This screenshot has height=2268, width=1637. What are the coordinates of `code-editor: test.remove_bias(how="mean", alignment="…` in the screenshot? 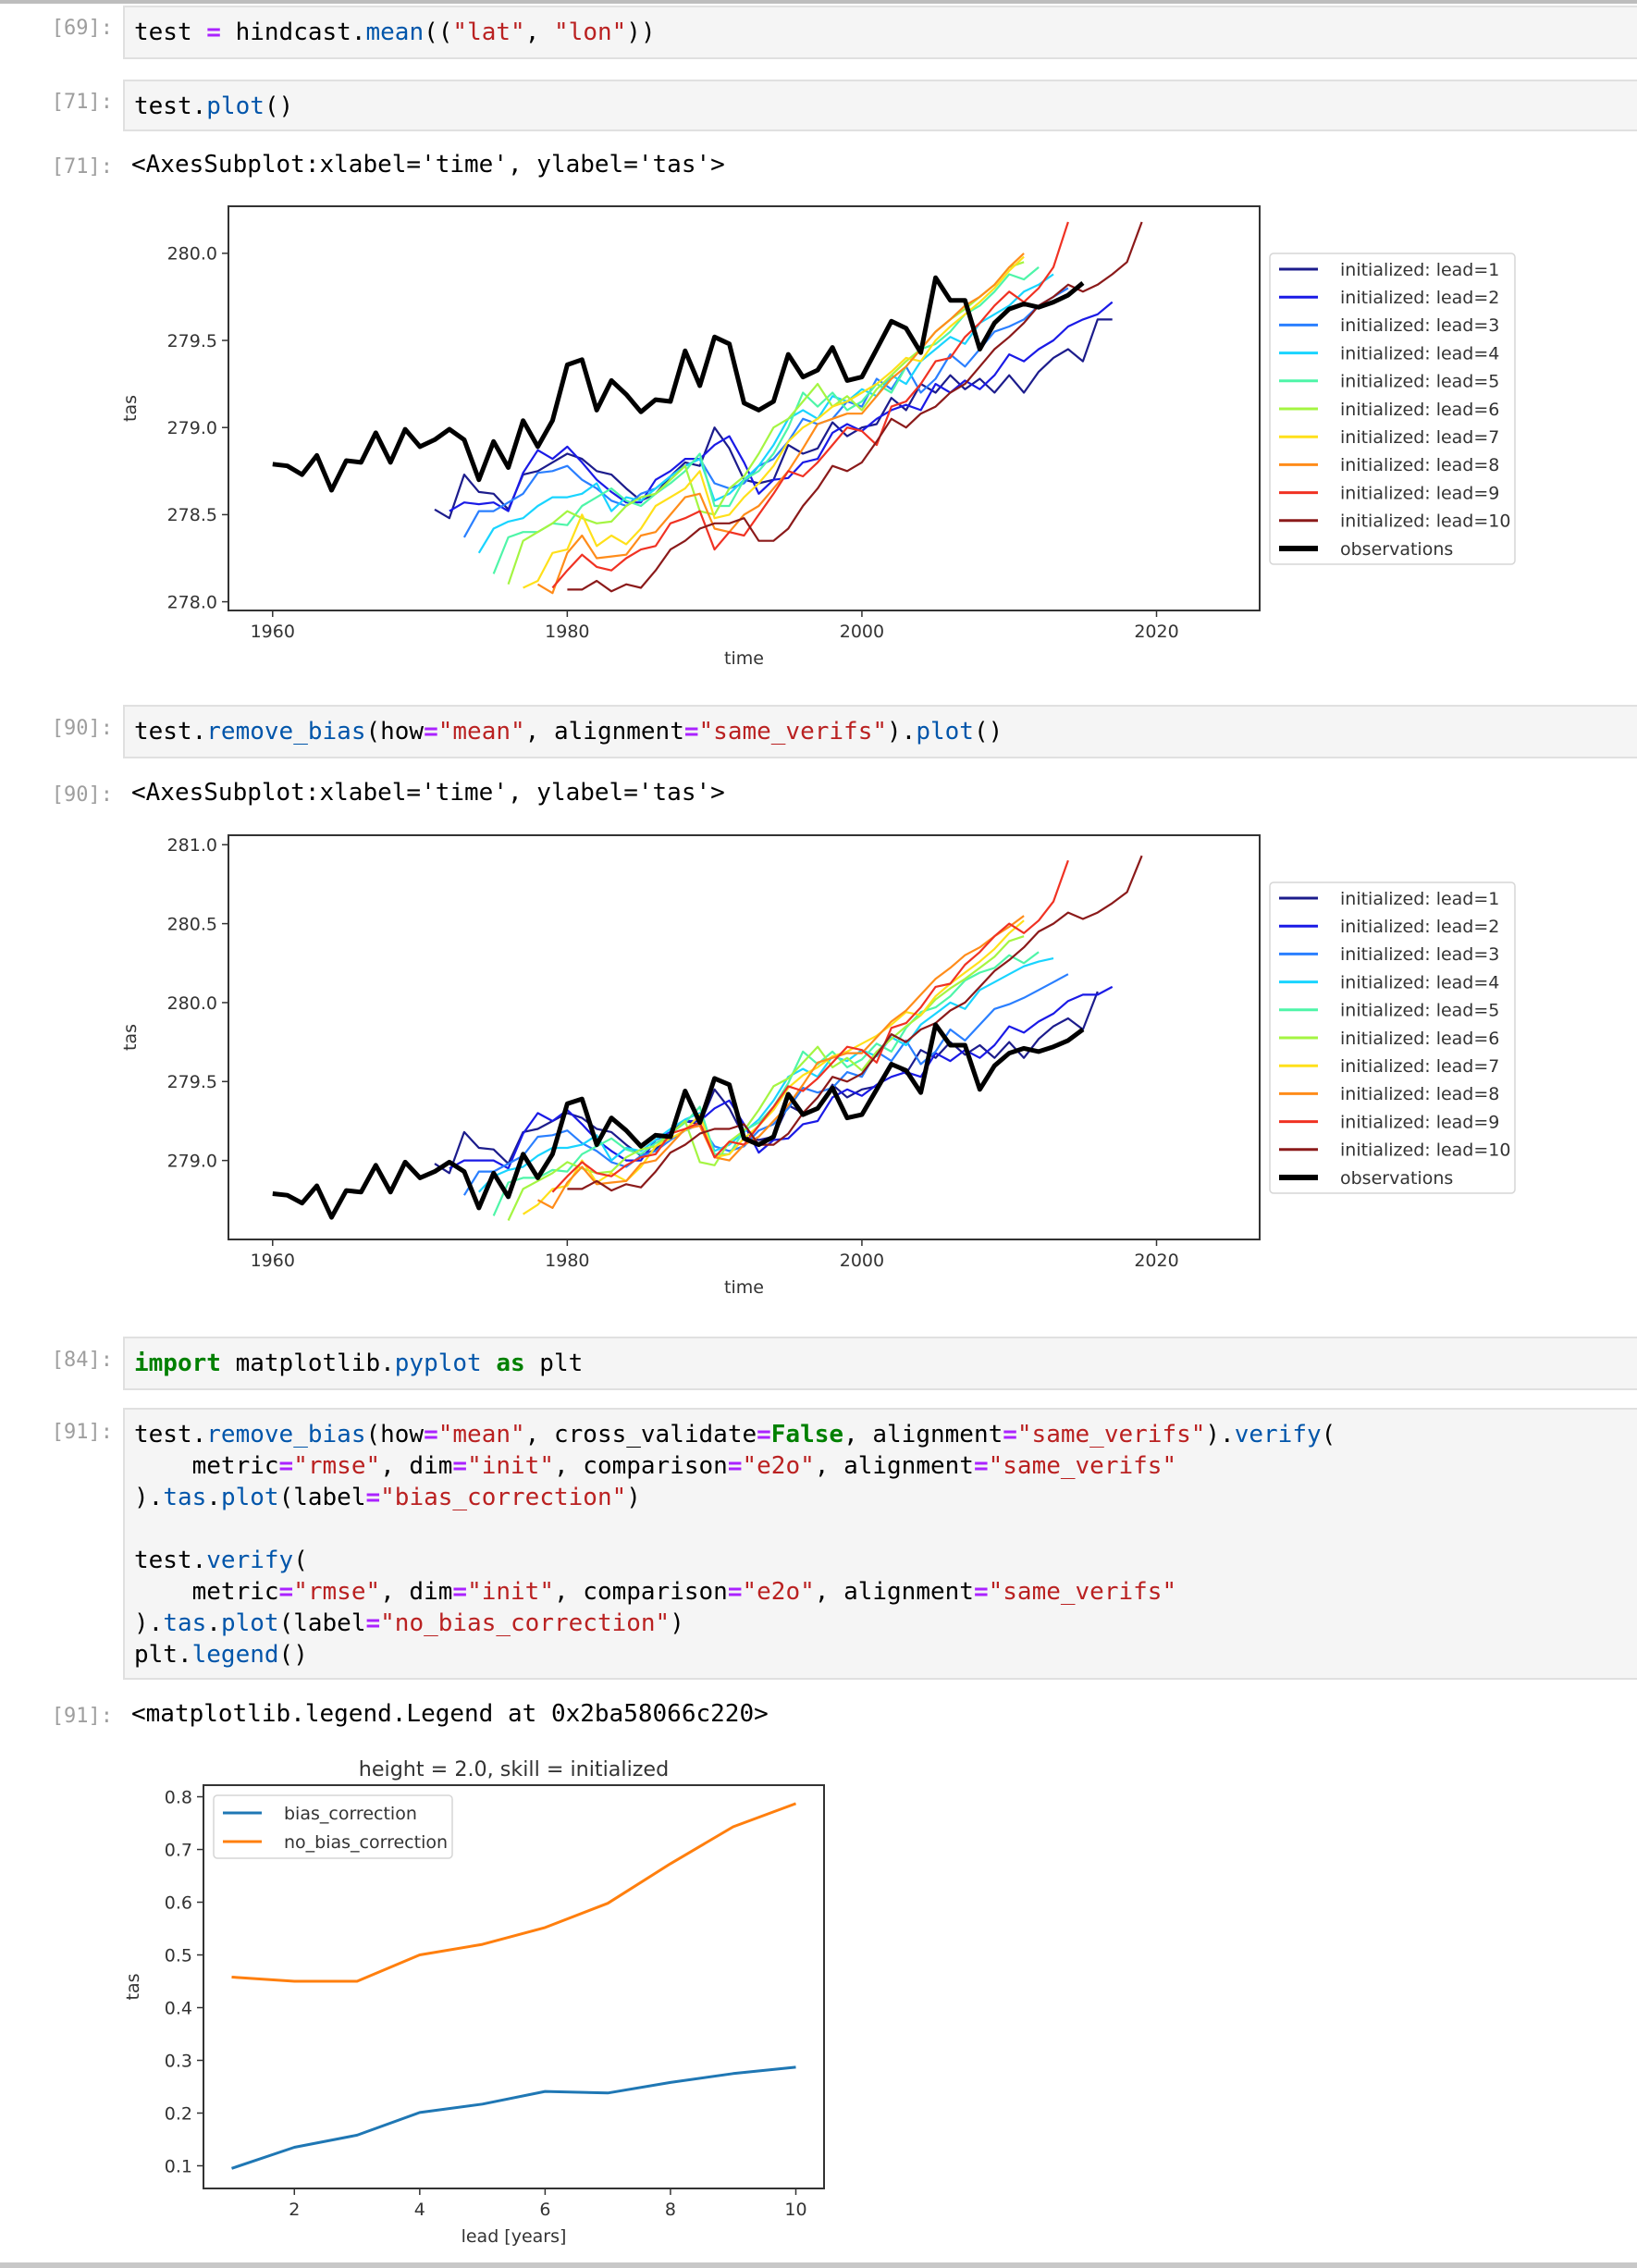 It's located at (568, 732).